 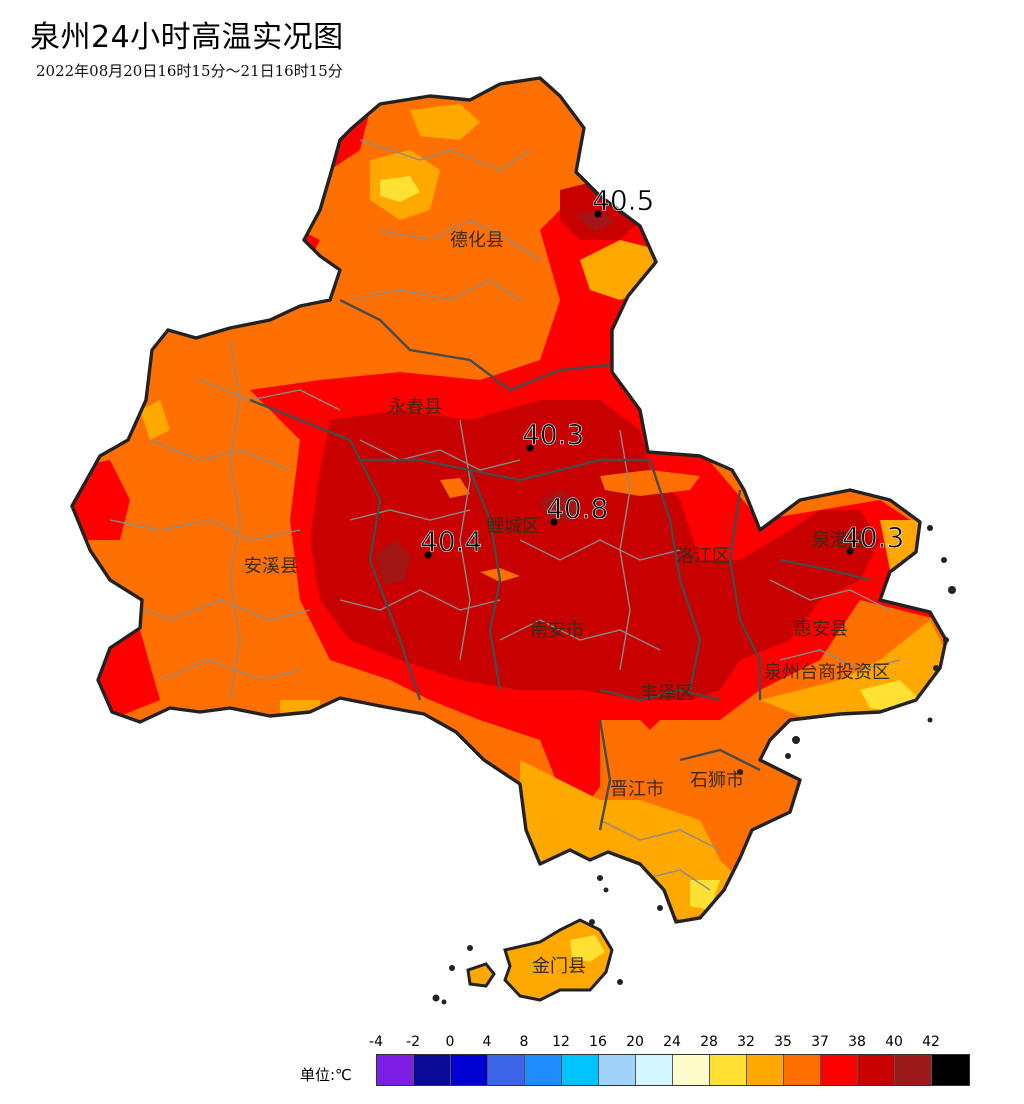 What do you see at coordinates (703, 556) in the screenshot?
I see `district-label-luojiang: 洛江区` at bounding box center [703, 556].